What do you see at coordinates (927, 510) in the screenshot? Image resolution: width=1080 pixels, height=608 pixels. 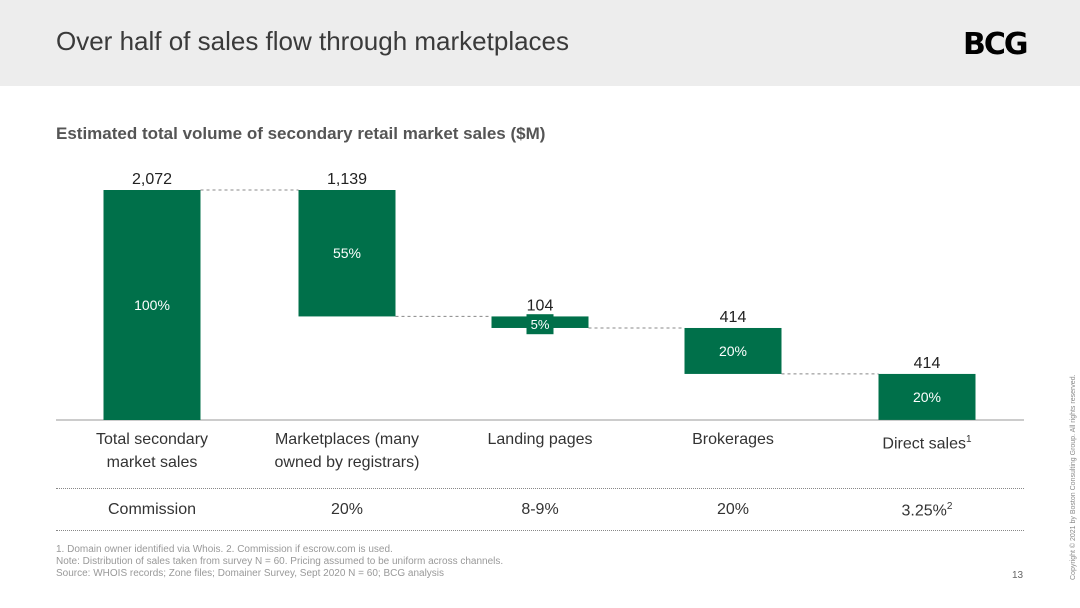 I see `commission-value: 3.25%2` at bounding box center [927, 510].